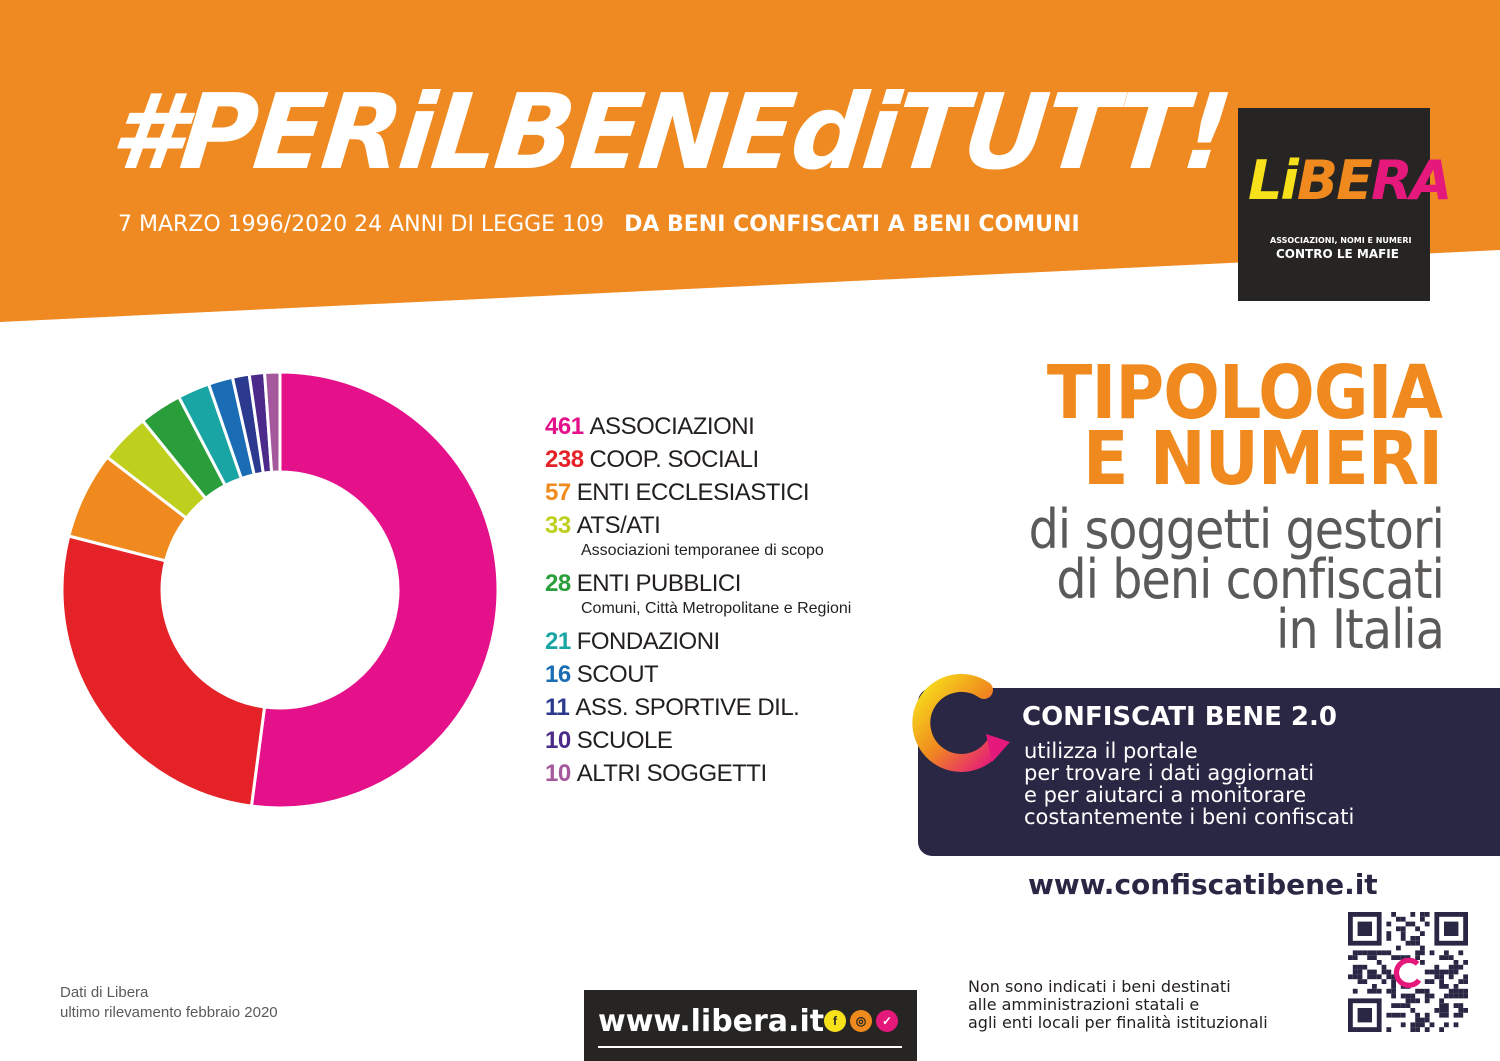 This screenshot has width=1500, height=1061. I want to click on heading-line-3: di soggetti gestori, so click(1236, 529).